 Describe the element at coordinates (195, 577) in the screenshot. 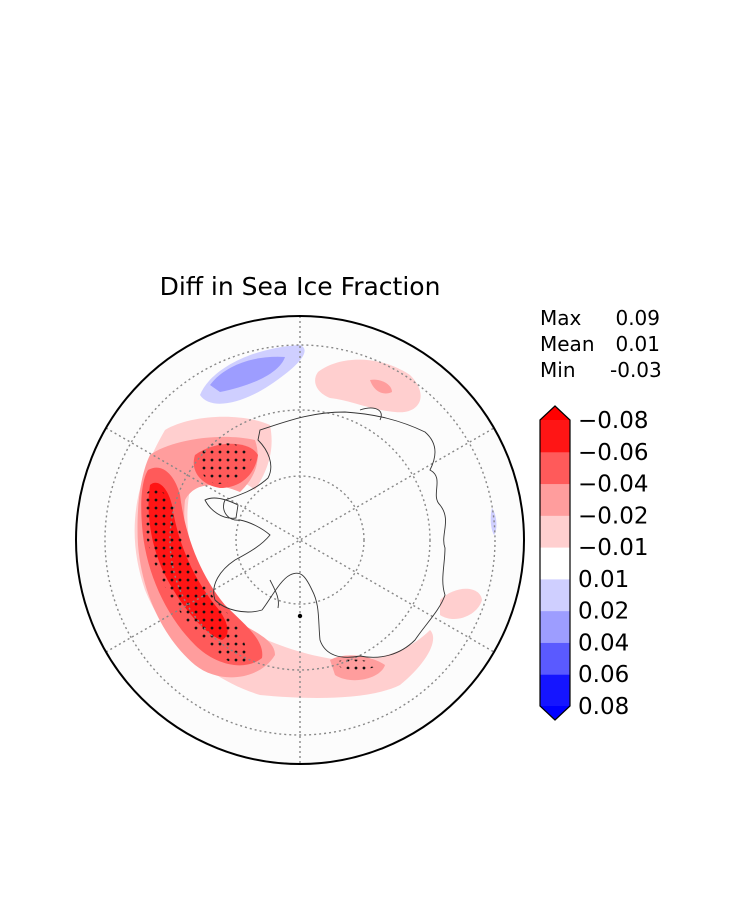

I see `significance-stipple-west` at that location.